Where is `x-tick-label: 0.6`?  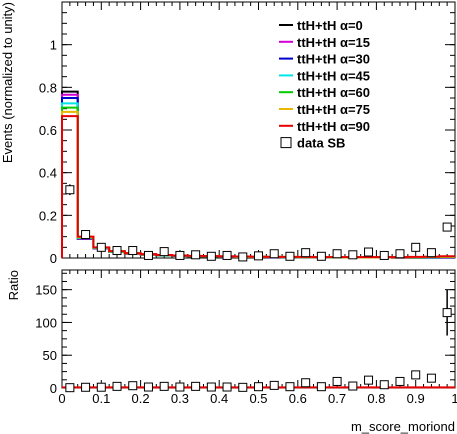
x-tick-label: 0.6 is located at coordinates (298, 398).